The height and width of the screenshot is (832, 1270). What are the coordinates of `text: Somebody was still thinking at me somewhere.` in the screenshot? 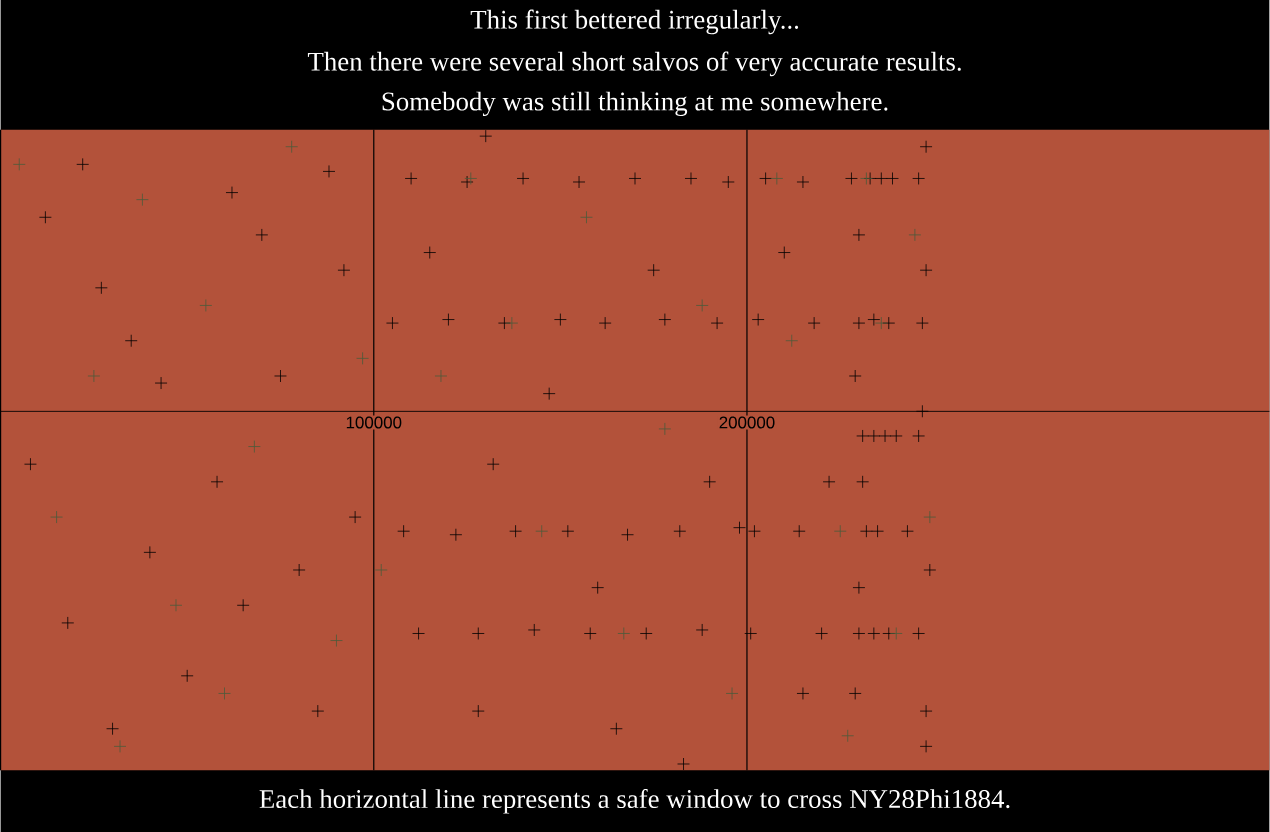 It's located at (635, 104).